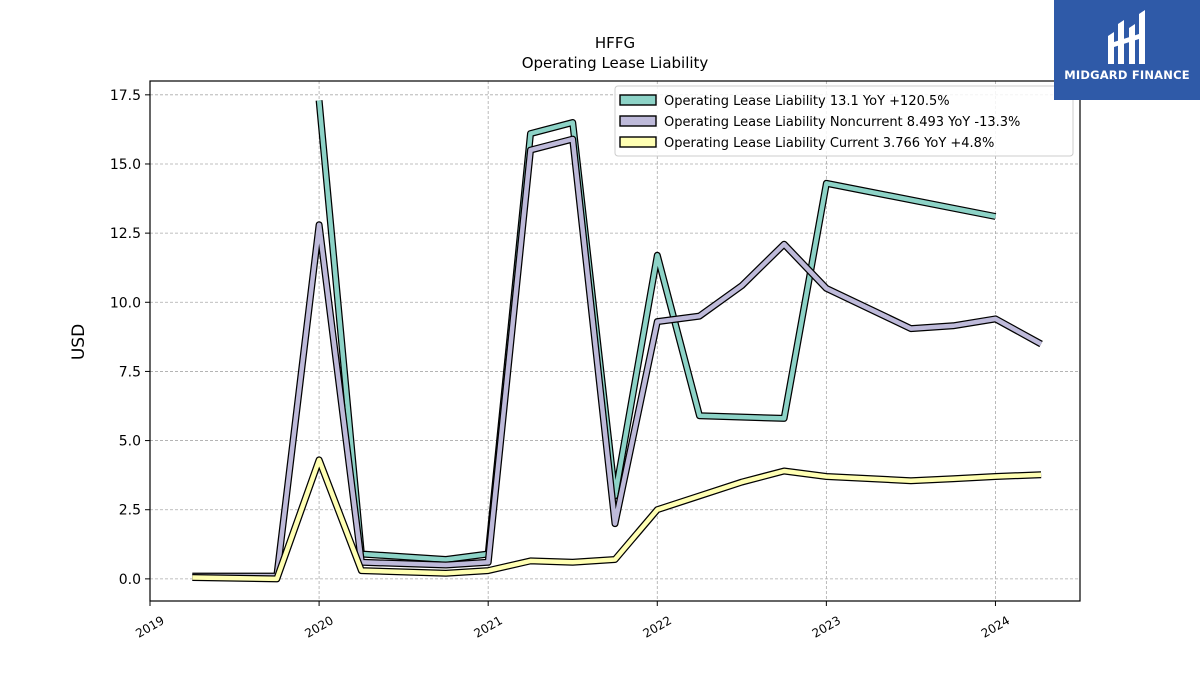  I want to click on brand-name: MIDGARD FINANCE, so click(1127, 75).